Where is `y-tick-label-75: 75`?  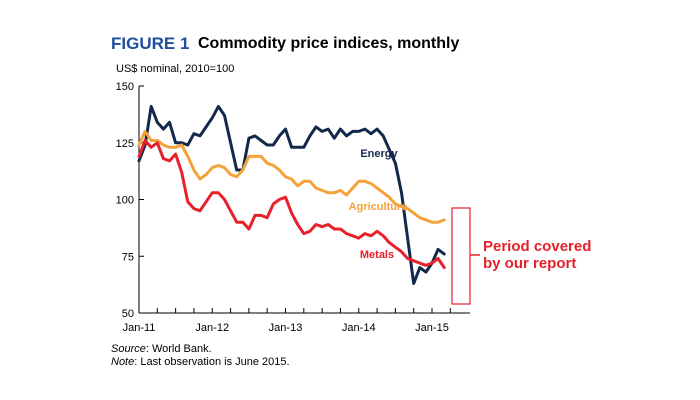 y-tick-label-75: 75 is located at coordinates (128, 257).